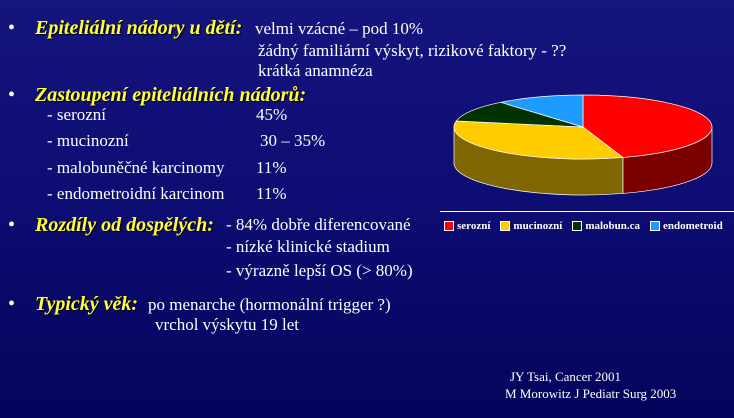 Image resolution: width=734 pixels, height=418 pixels. I want to click on text-line: vrchol výskytu 19 let, so click(227, 324).